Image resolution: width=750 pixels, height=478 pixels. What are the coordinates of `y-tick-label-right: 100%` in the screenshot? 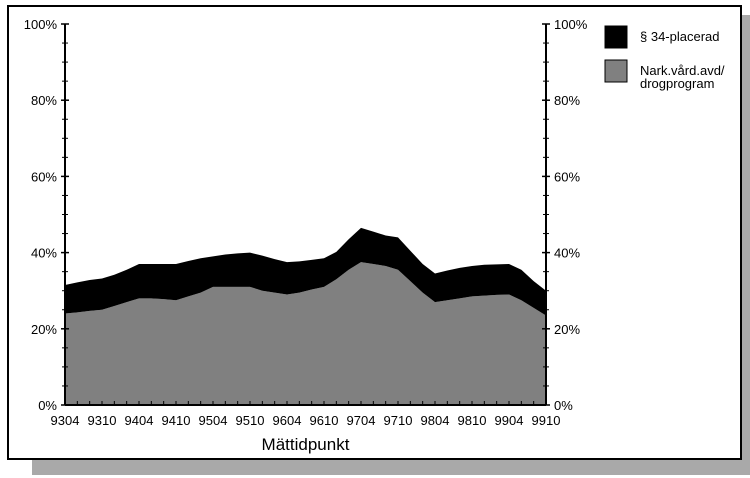 It's located at (571, 24).